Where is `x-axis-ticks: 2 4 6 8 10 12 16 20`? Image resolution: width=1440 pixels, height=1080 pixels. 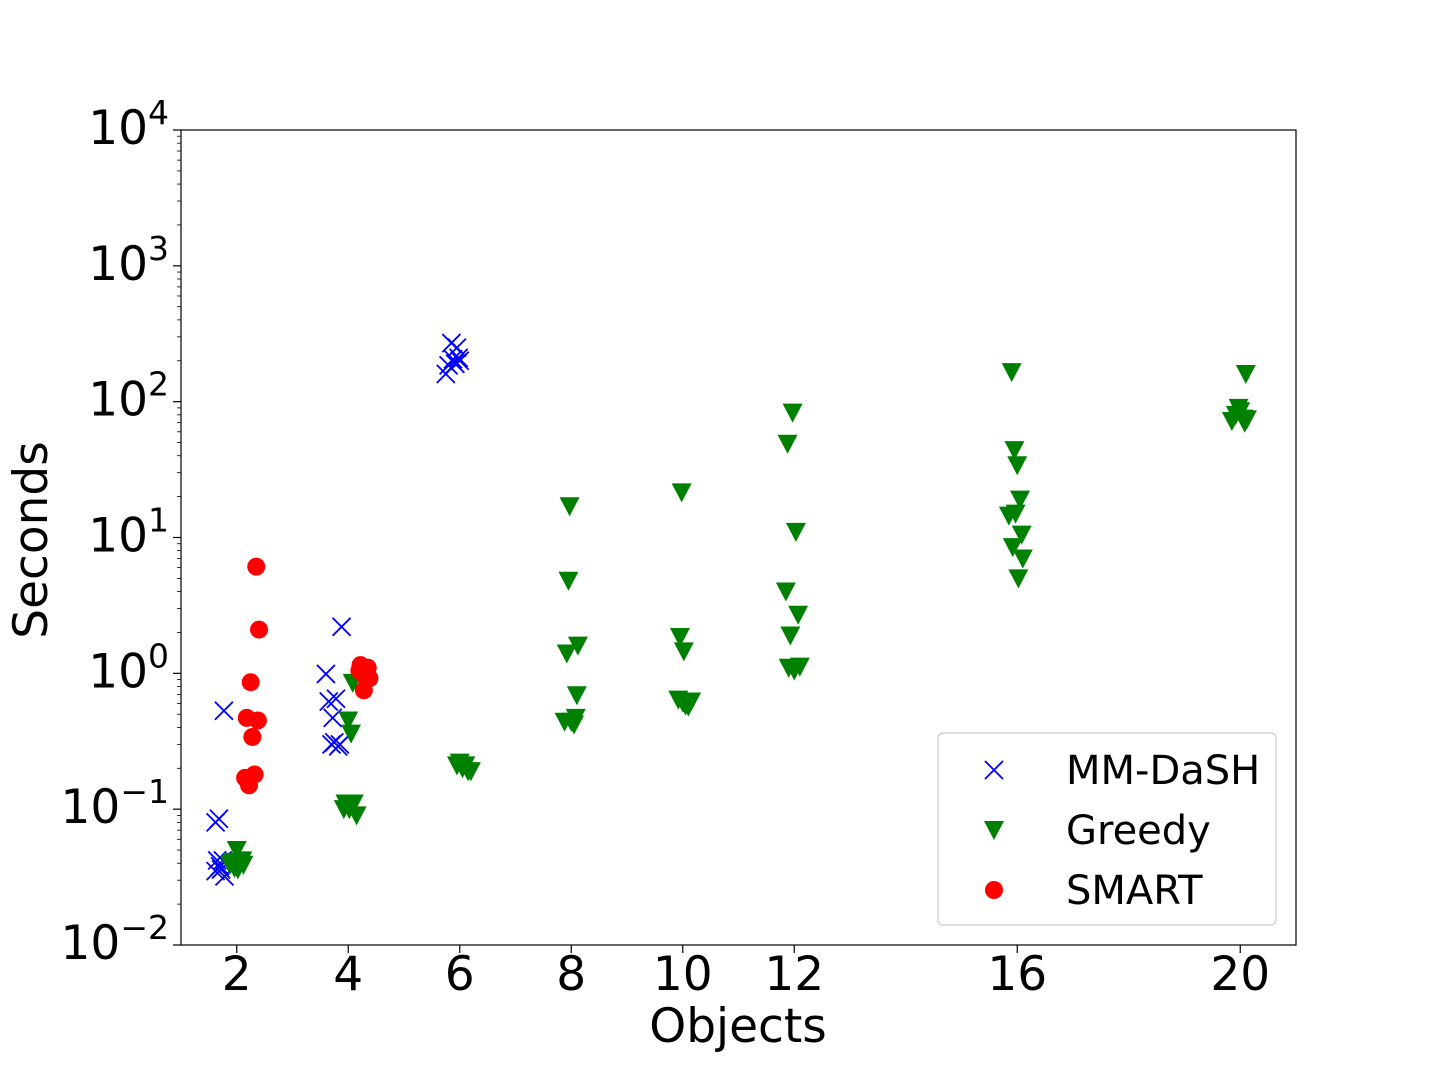 x-axis-ticks: 2 4 6 8 10 12 16 20 is located at coordinates (746, 973).